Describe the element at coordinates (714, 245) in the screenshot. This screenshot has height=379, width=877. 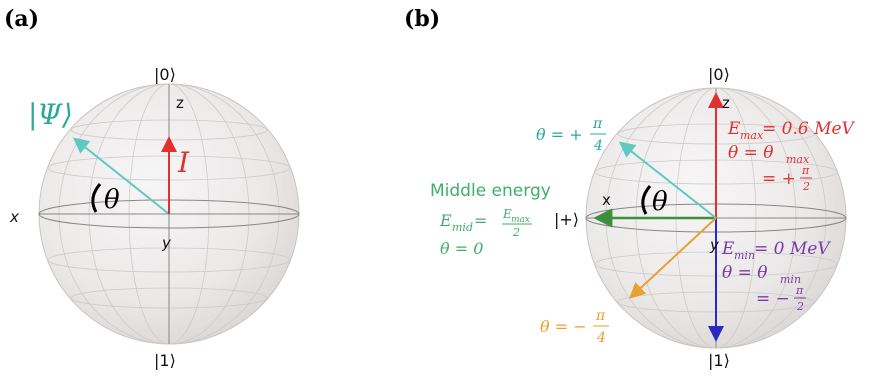
I see `axis-y-b: y` at that location.